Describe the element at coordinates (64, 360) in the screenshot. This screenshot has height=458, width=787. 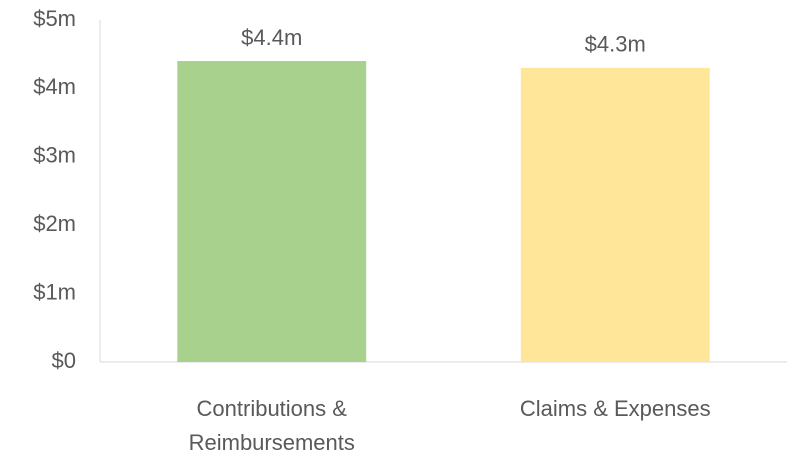
I see `y-tick-label: $0` at that location.